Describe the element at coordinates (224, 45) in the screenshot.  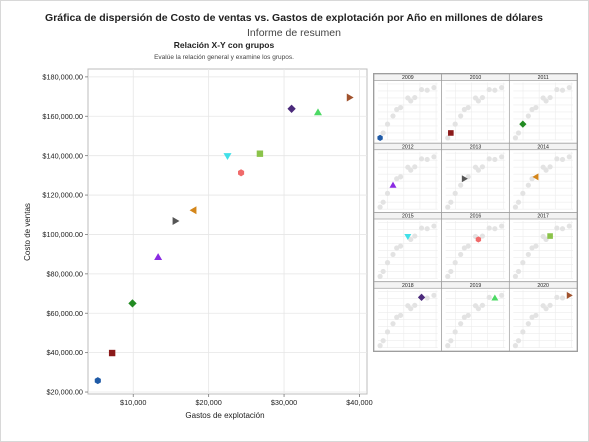
I see `section-title: Relación X-Y con grupos` at that location.